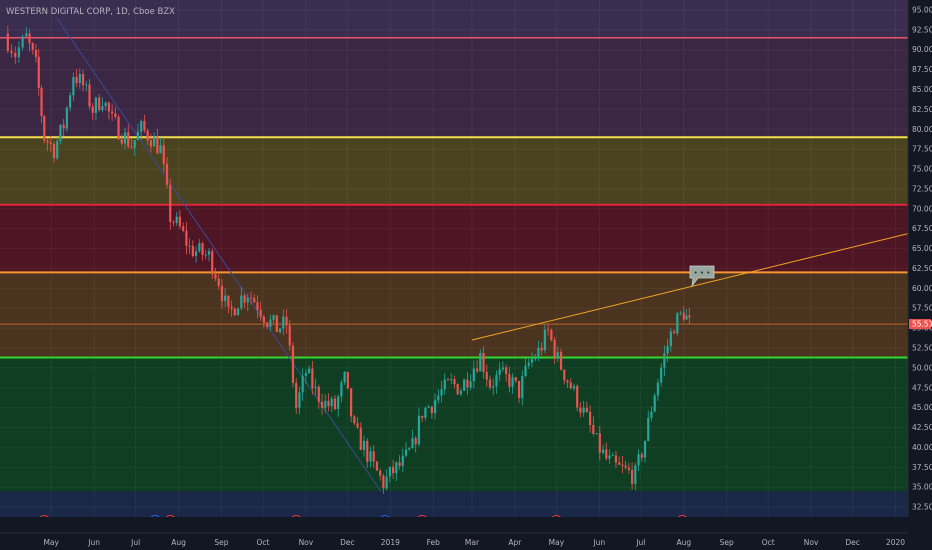 The width and height of the screenshot is (932, 550). What do you see at coordinates (922, 49) in the screenshot?
I see `y-tick-label: 90.00` at bounding box center [922, 49].